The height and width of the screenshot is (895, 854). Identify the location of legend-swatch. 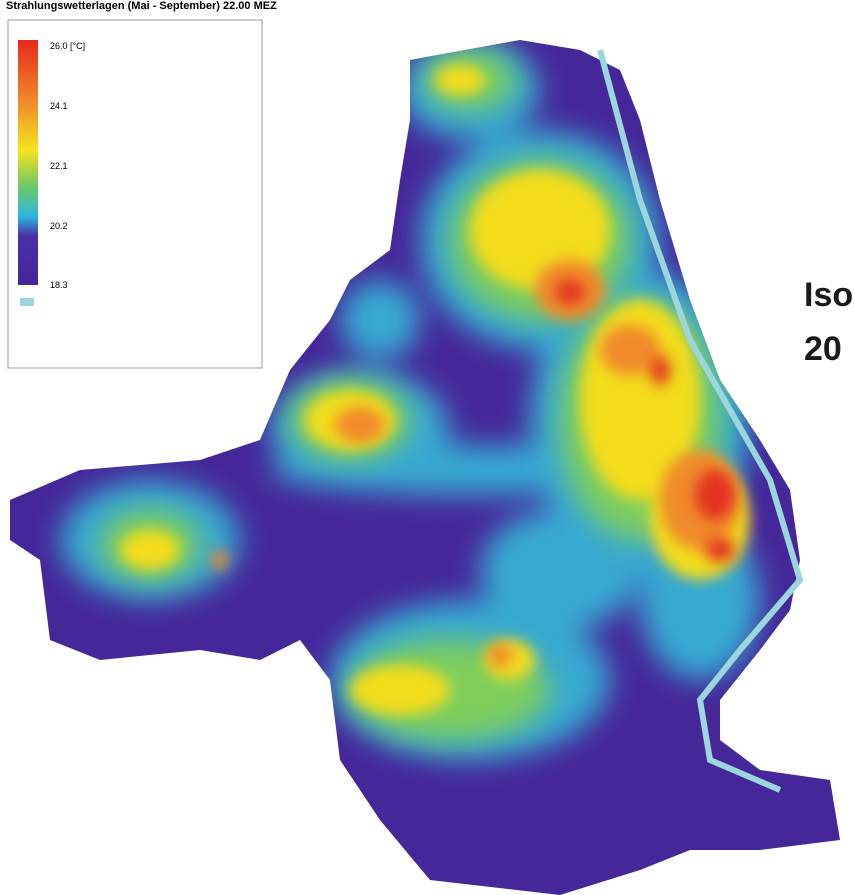
(27, 302).